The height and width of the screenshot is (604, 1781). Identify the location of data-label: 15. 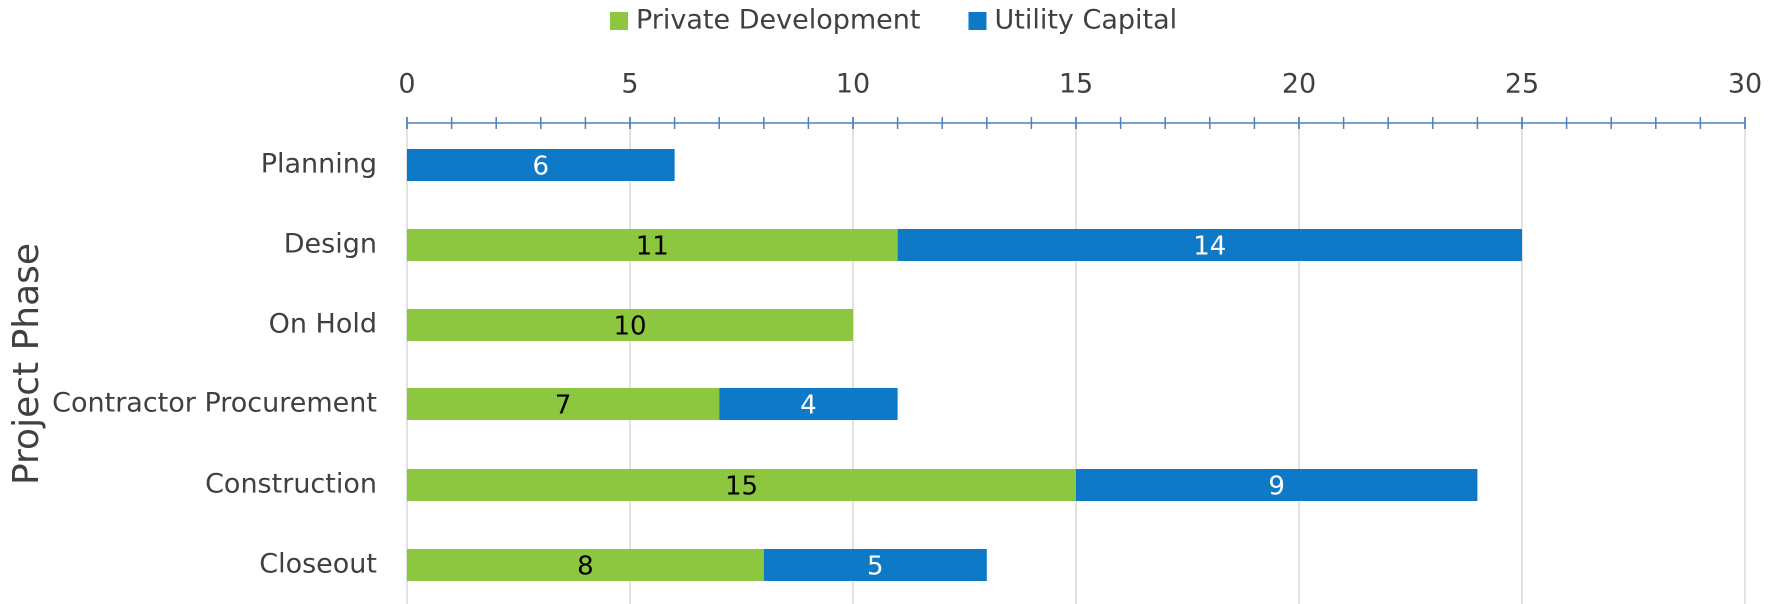
(741, 487).